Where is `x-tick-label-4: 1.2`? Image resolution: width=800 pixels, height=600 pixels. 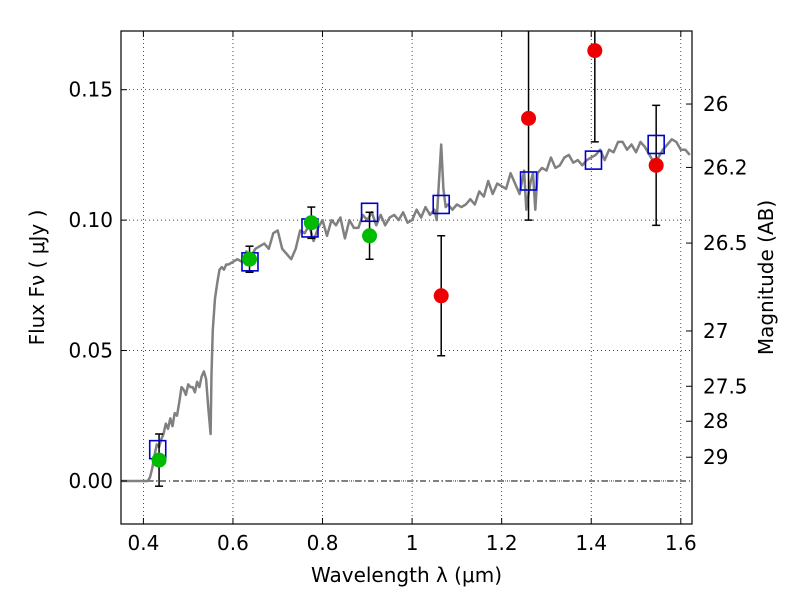 x-tick-label-4: 1.2 is located at coordinates (502, 543).